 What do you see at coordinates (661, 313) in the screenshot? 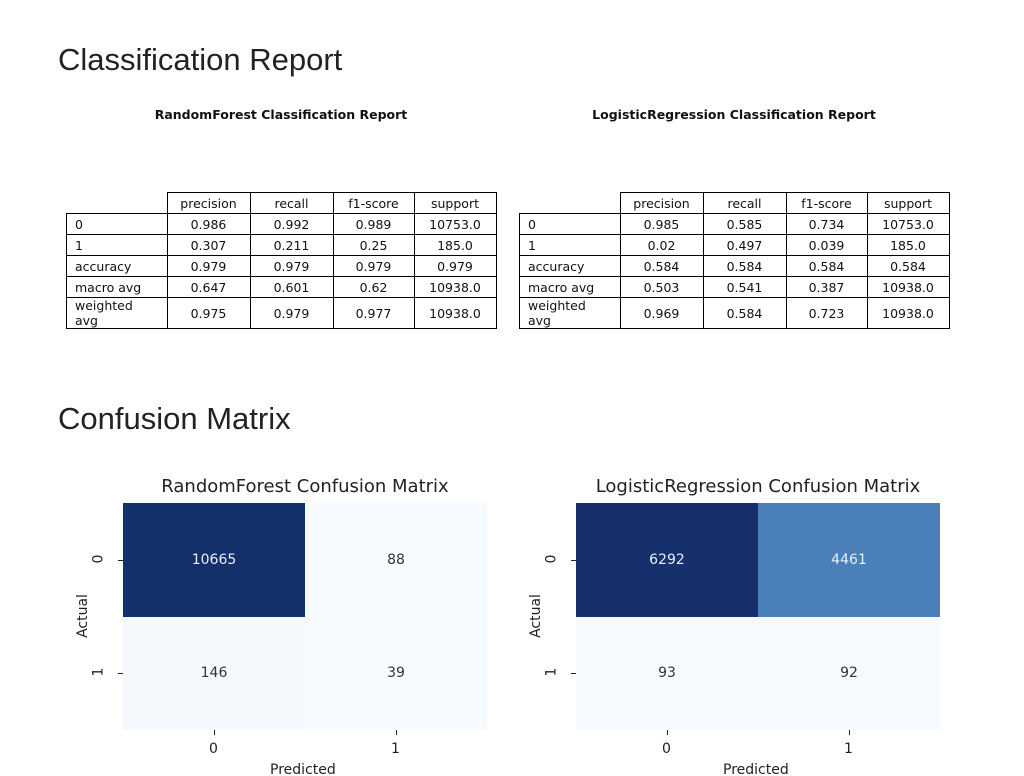
I see `table-cell: 0.969` at bounding box center [661, 313].